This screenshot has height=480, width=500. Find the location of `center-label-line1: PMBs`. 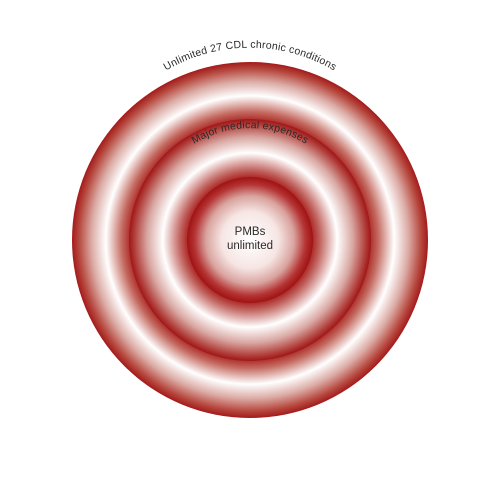

center-label-line1: PMBs is located at coordinates (250, 232).